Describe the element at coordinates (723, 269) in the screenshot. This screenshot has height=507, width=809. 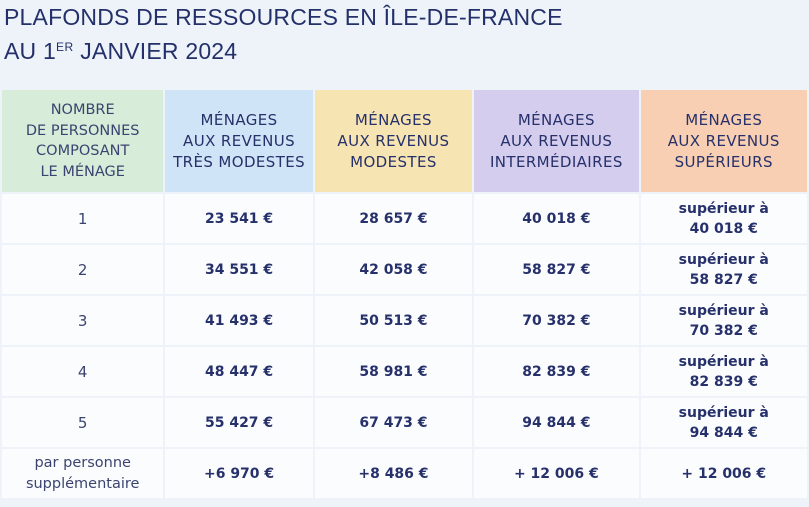
I see `cell-superieurs: supérieur à 58 827 €` at that location.